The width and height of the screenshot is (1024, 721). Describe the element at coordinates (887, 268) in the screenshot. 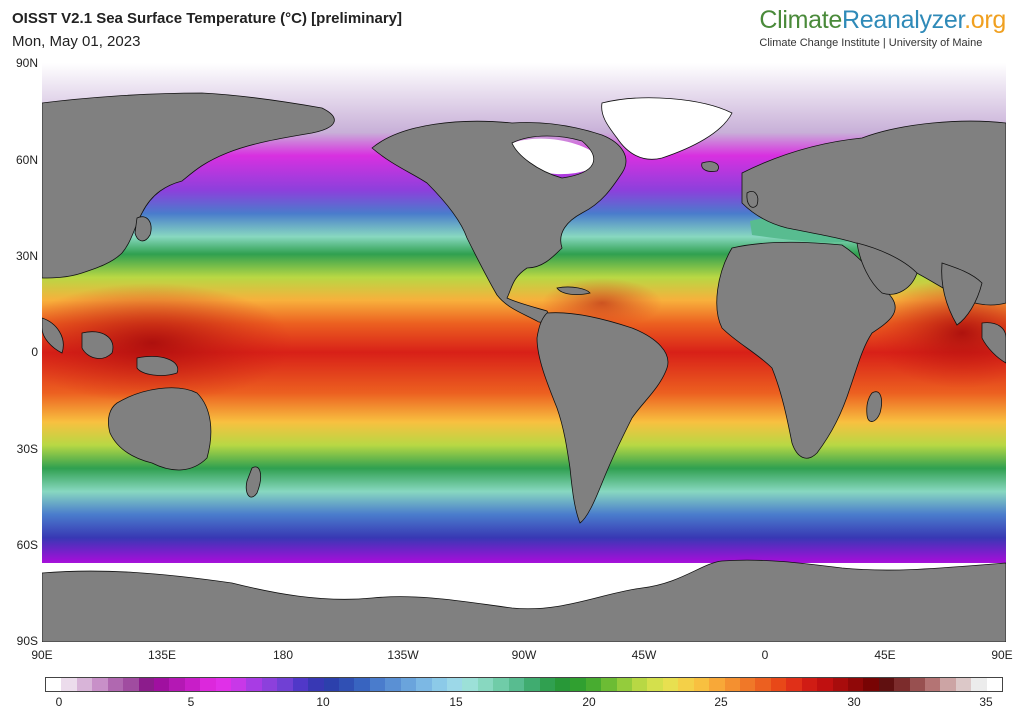

I see `land-arabia` at that location.